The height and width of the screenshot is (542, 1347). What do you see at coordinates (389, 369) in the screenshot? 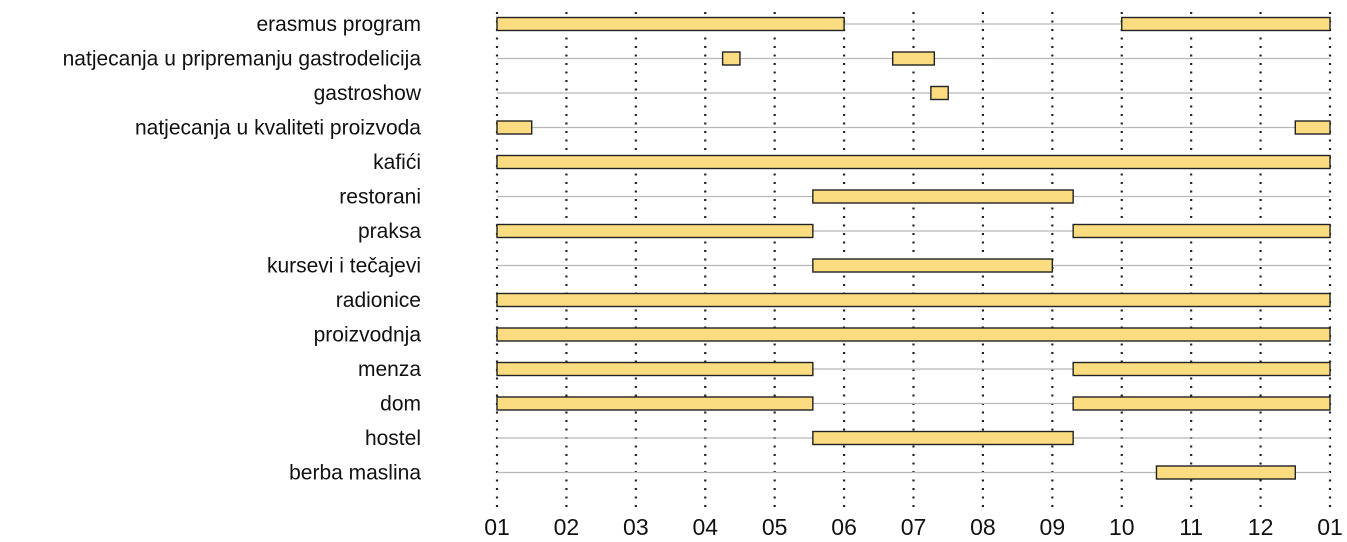
I see `row-label: menza` at bounding box center [389, 369].